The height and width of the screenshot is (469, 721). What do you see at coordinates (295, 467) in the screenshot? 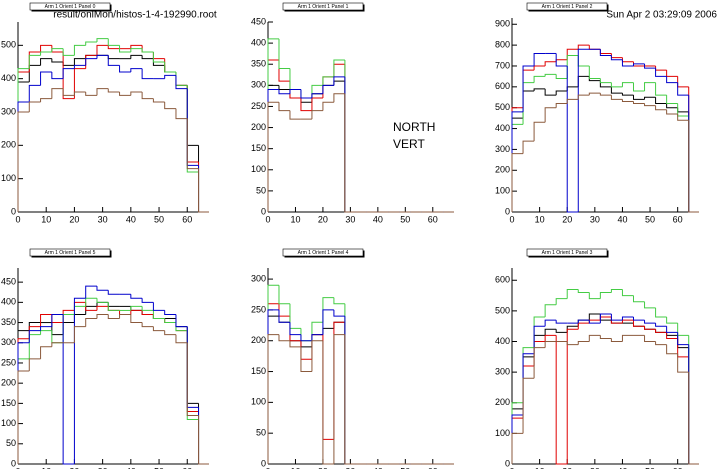
I see `x-tick-label: 10` at bounding box center [295, 467].